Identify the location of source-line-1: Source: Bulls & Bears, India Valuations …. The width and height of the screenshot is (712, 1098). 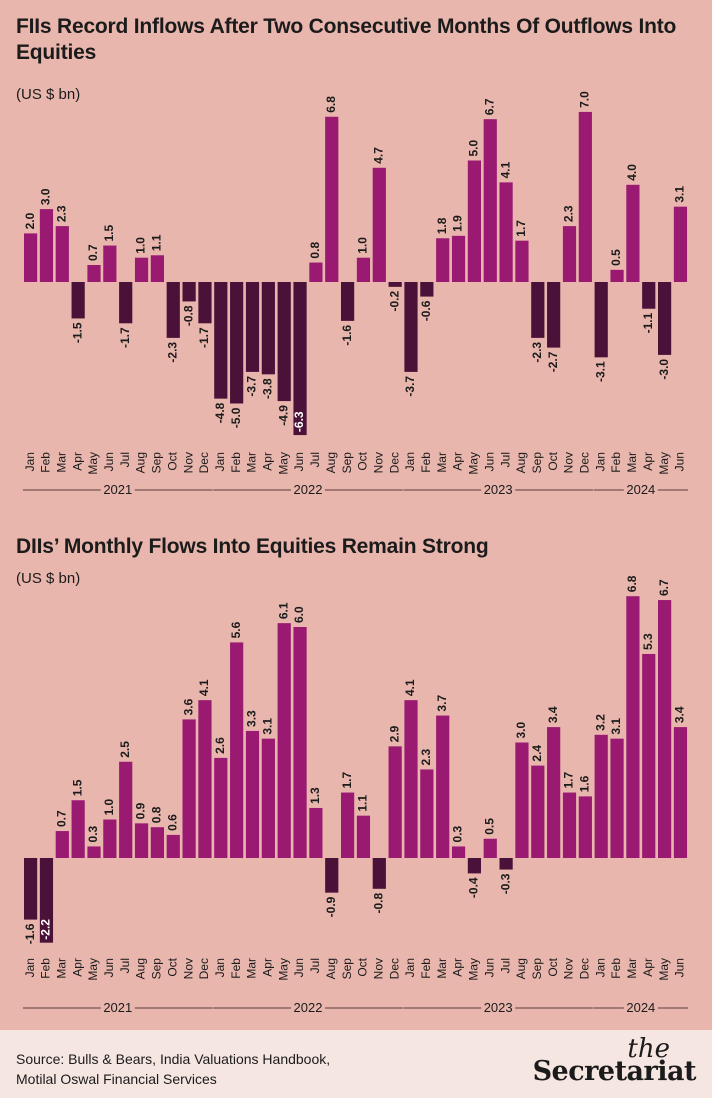
(173, 1059).